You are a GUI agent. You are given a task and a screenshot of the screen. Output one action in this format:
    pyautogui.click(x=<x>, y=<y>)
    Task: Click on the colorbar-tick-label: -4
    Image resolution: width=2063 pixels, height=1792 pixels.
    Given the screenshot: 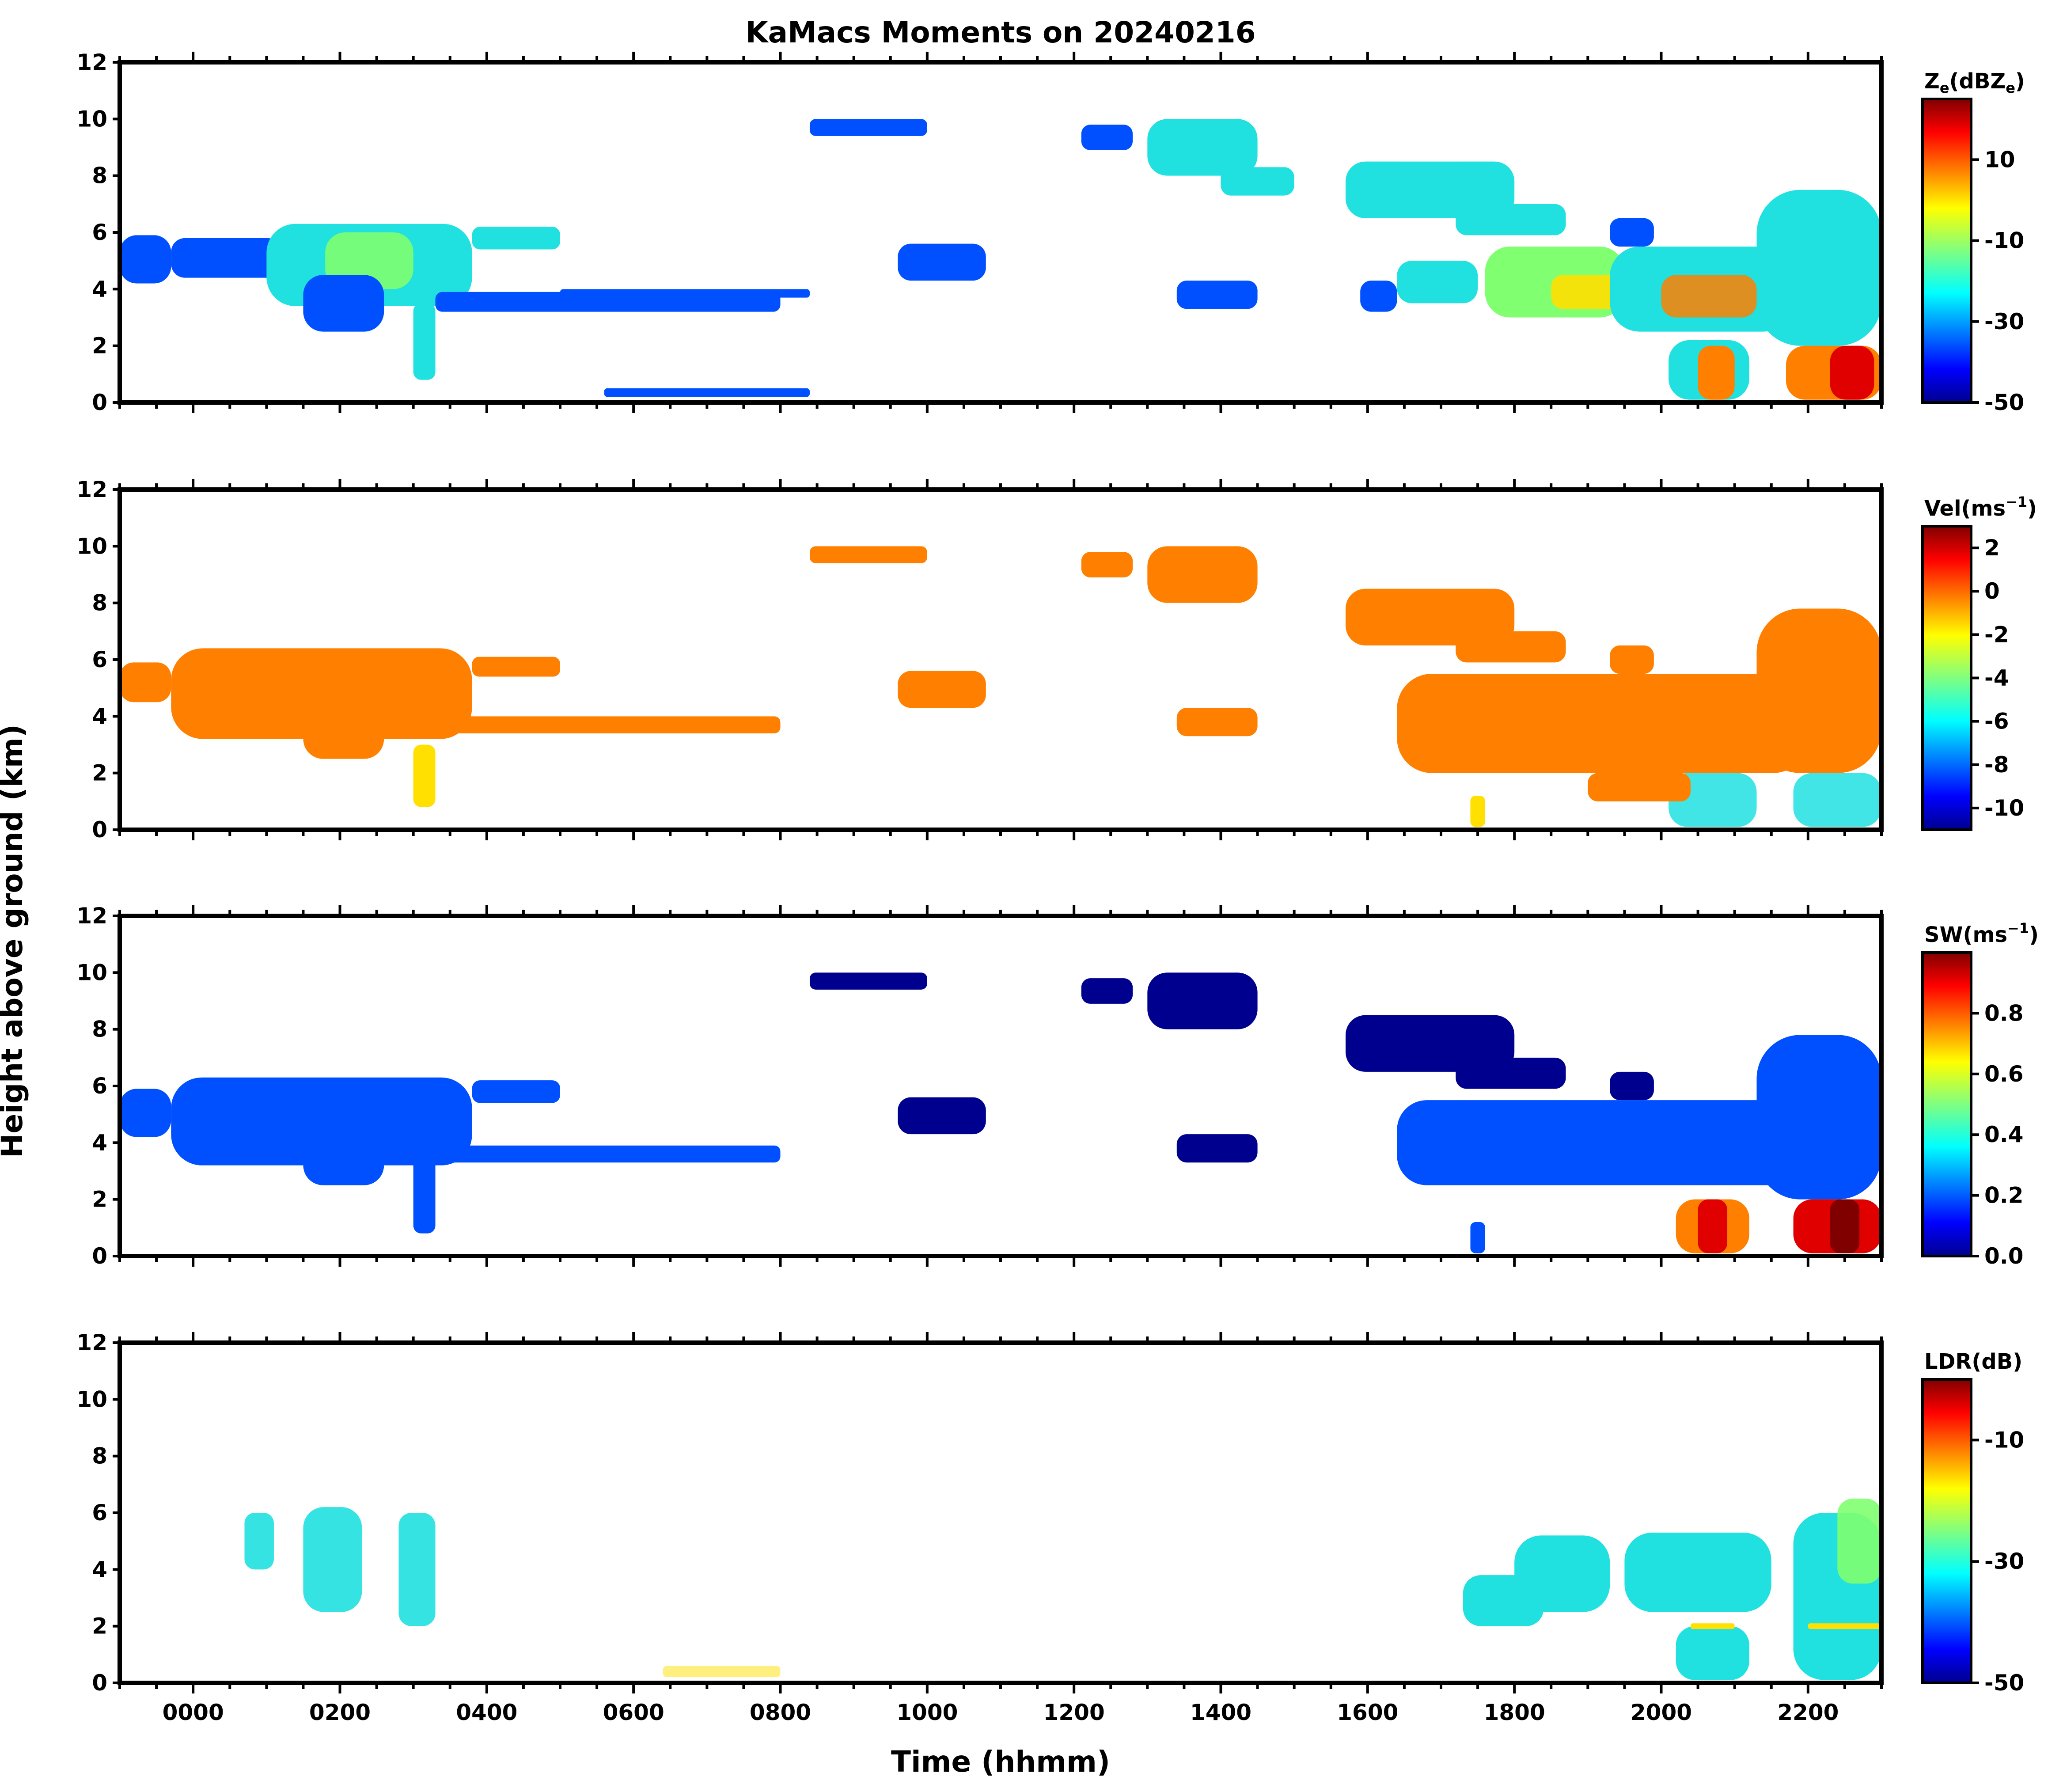 What is the action you would take?
    pyautogui.click(x=1996, y=678)
    